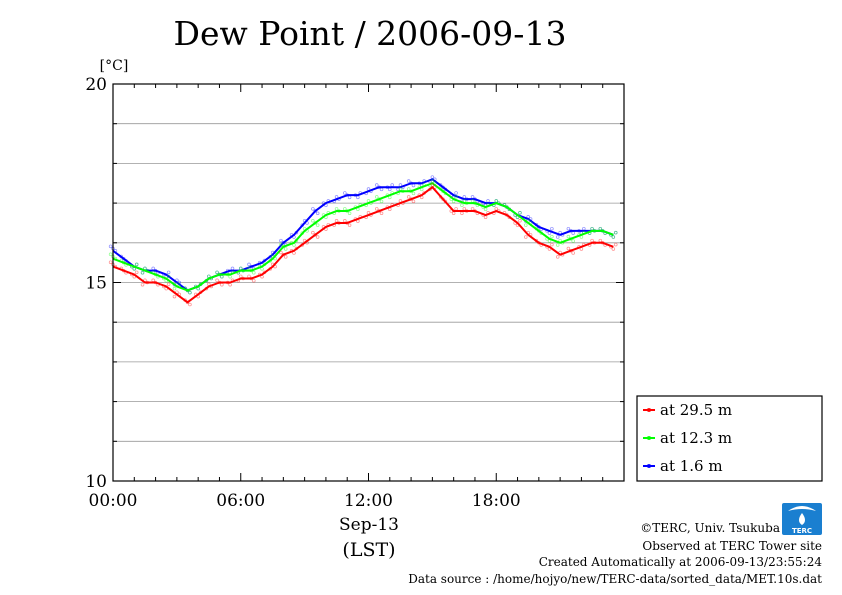 The height and width of the screenshot is (595, 842). What do you see at coordinates (96, 85) in the screenshot?
I see `y-tick-label: 20` at bounding box center [96, 85].